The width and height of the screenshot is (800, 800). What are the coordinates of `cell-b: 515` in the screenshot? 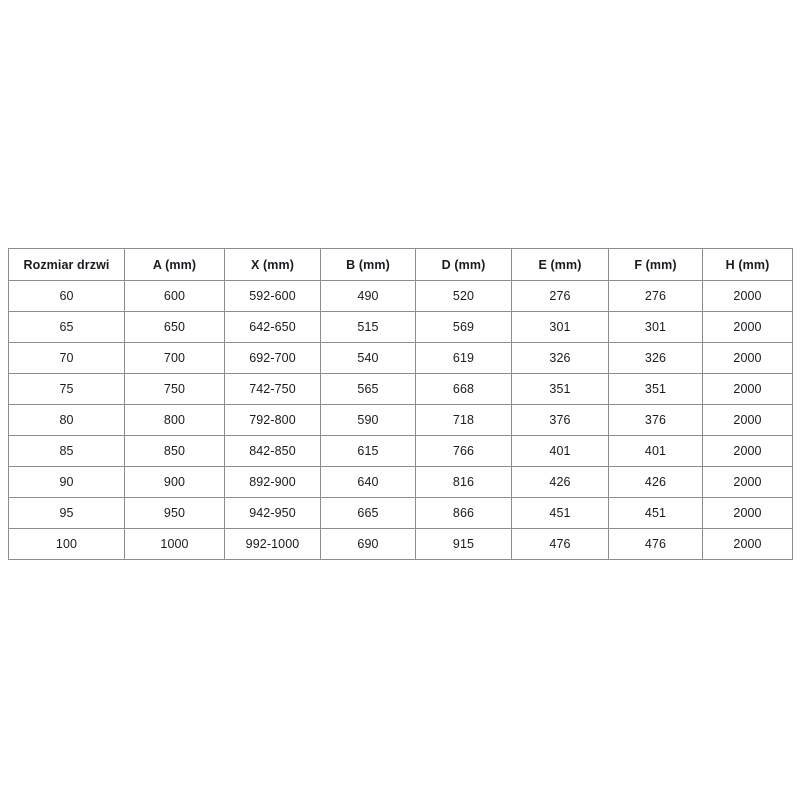 It's located at (368, 327).